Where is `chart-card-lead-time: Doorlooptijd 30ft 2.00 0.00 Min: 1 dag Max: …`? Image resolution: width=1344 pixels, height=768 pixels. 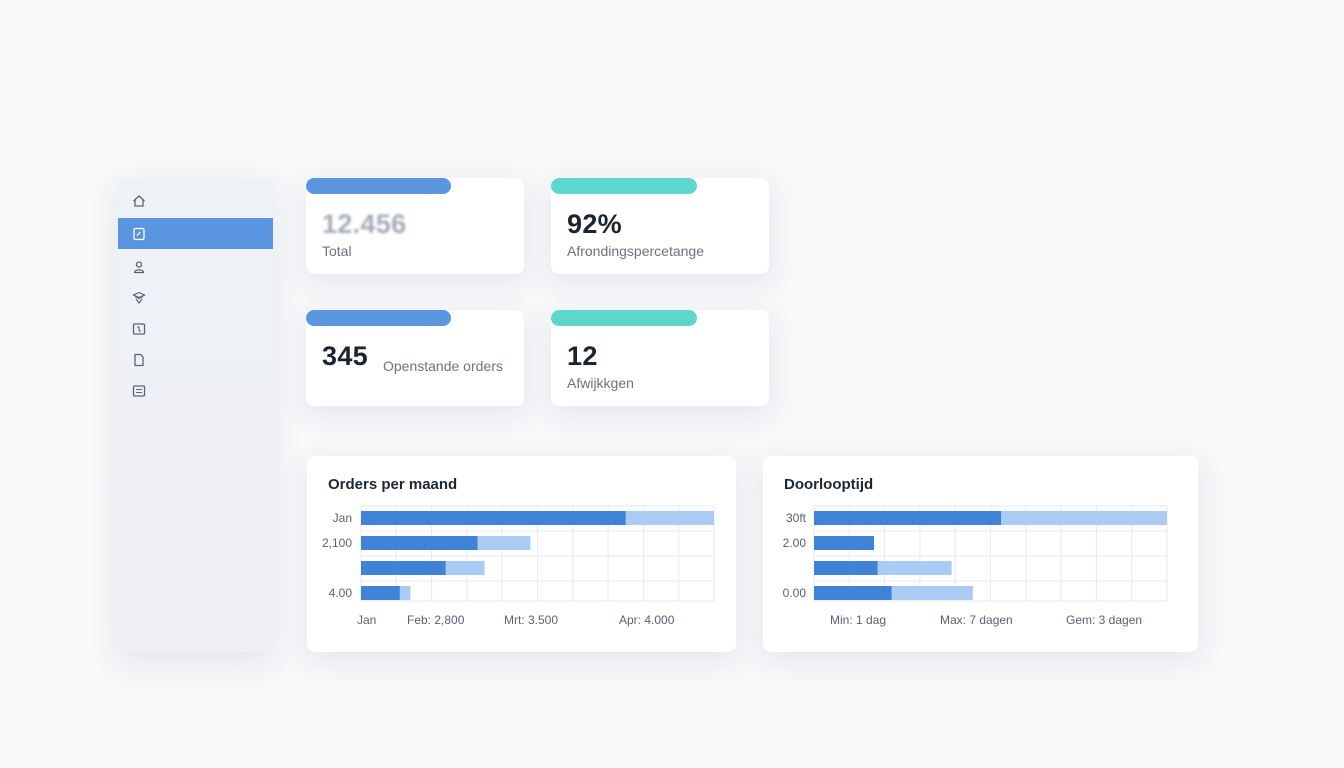 chart-card-lead-time: Doorlooptijd 30ft 2.00 0.00 Min: 1 dag Max: … is located at coordinates (980, 554).